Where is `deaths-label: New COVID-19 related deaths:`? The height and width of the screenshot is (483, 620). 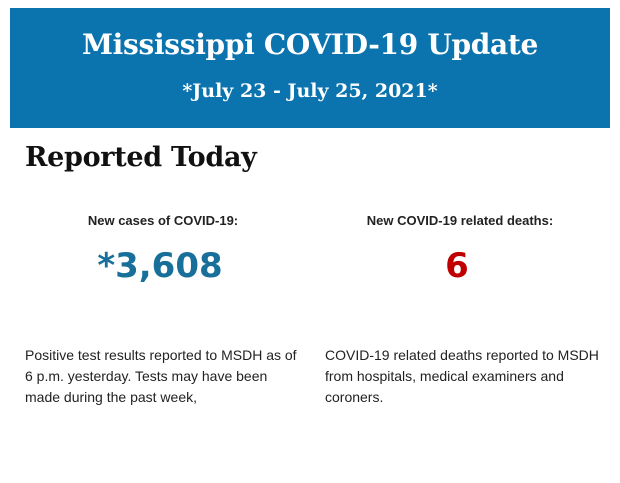 deaths-label: New COVID-19 related deaths: is located at coordinates (460, 220).